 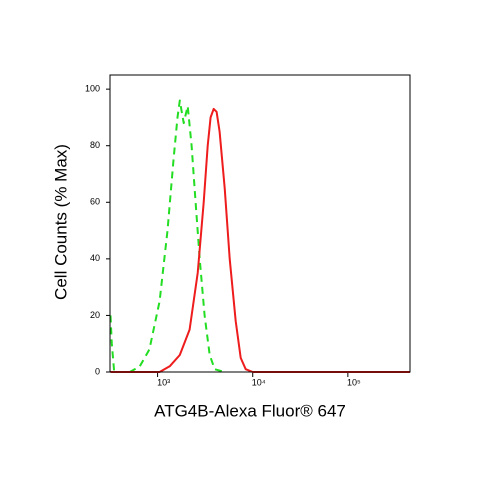 What do you see at coordinates (95, 145) in the screenshot?
I see `y-tick-label: 80` at bounding box center [95, 145].